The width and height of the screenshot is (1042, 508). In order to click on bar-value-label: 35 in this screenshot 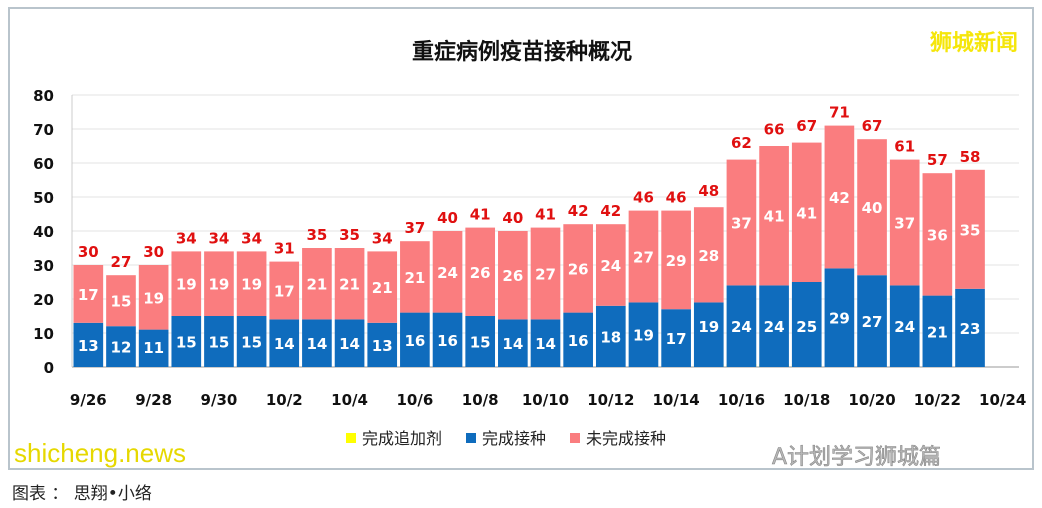, I will do `click(970, 230)`.